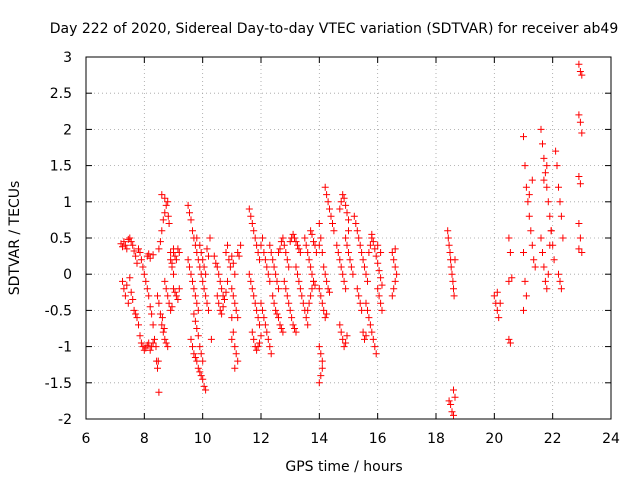 This screenshot has width=640, height=480. I want to click on x-tick-label: 14, so click(319, 439).